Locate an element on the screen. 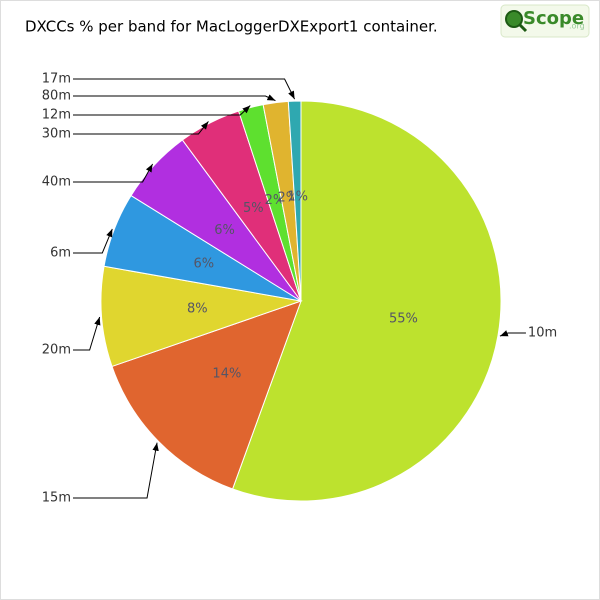 This screenshot has height=600, width=600. legend-label: 15m is located at coordinates (56, 498).